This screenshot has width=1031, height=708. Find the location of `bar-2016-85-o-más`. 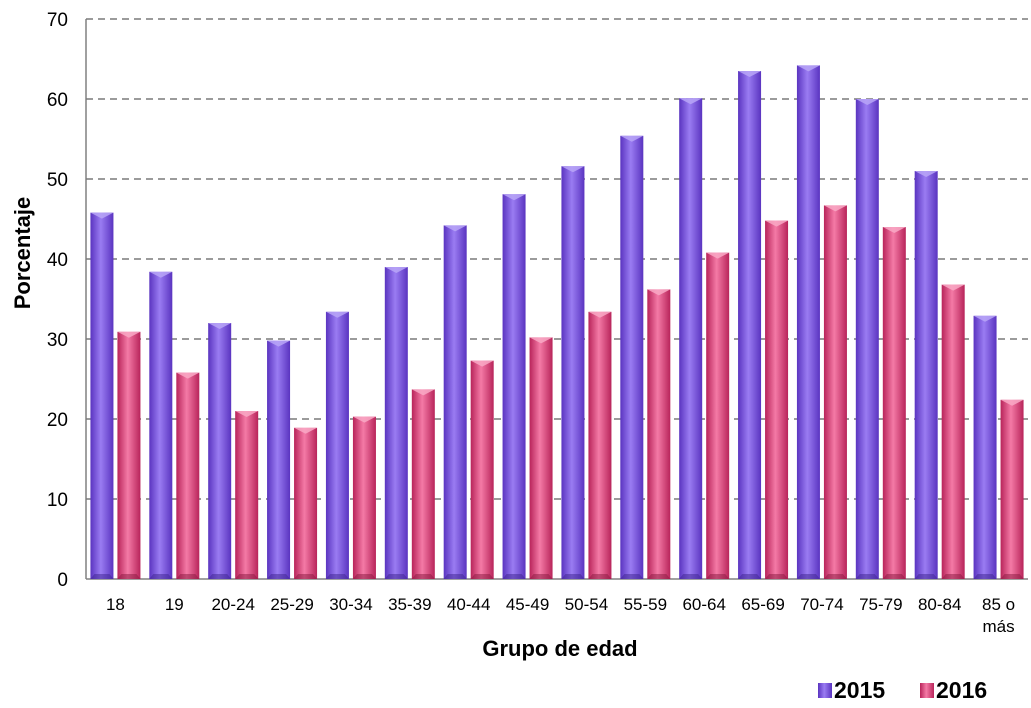

bar-2016-85-o-más is located at coordinates (1012, 489).